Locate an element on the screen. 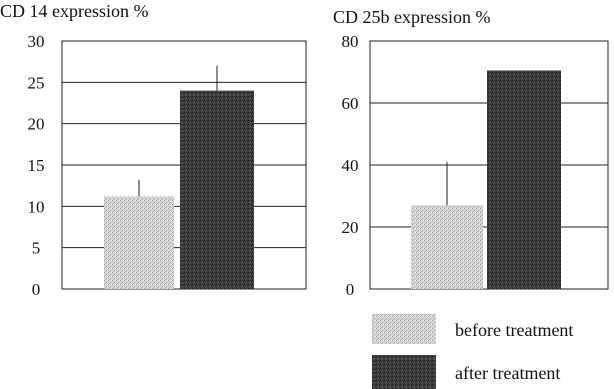 The height and width of the screenshot is (389, 614). y-tick-label: 30 is located at coordinates (36, 41).